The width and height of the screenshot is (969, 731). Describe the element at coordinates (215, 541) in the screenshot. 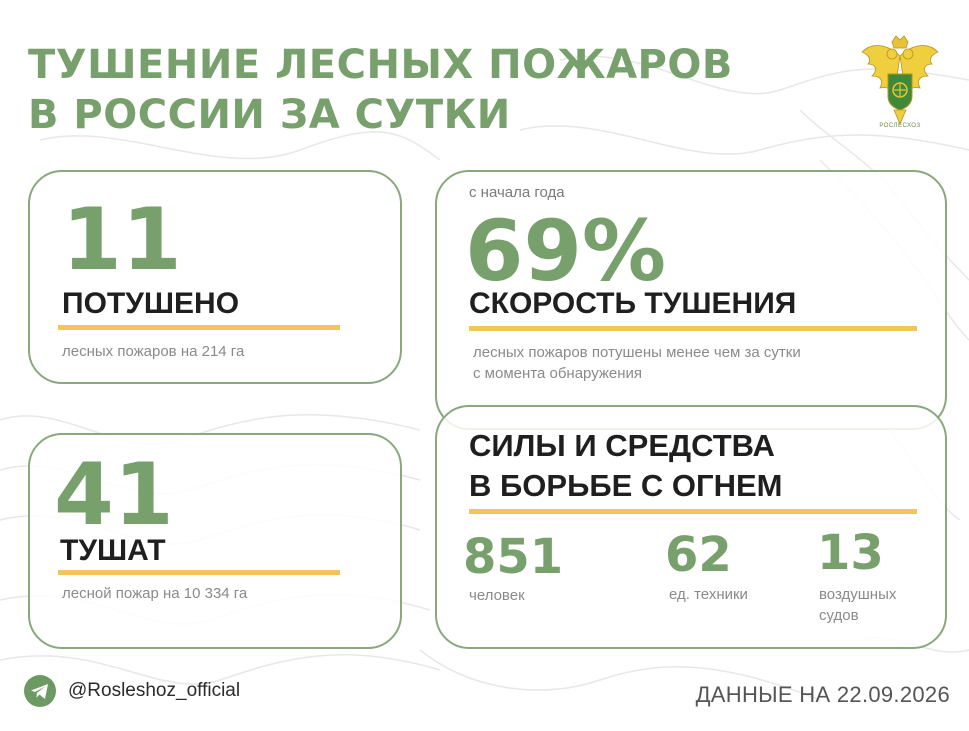

I see `card-fighting: 41 ТУШАТ лесной пожар на 10 334 га` at that location.